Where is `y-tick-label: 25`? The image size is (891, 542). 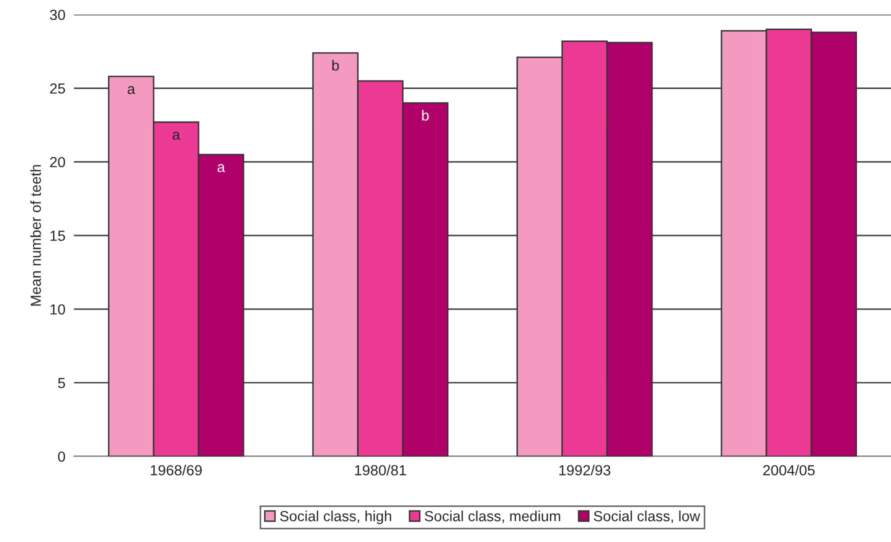
y-tick-label: 25 is located at coordinates (58, 88).